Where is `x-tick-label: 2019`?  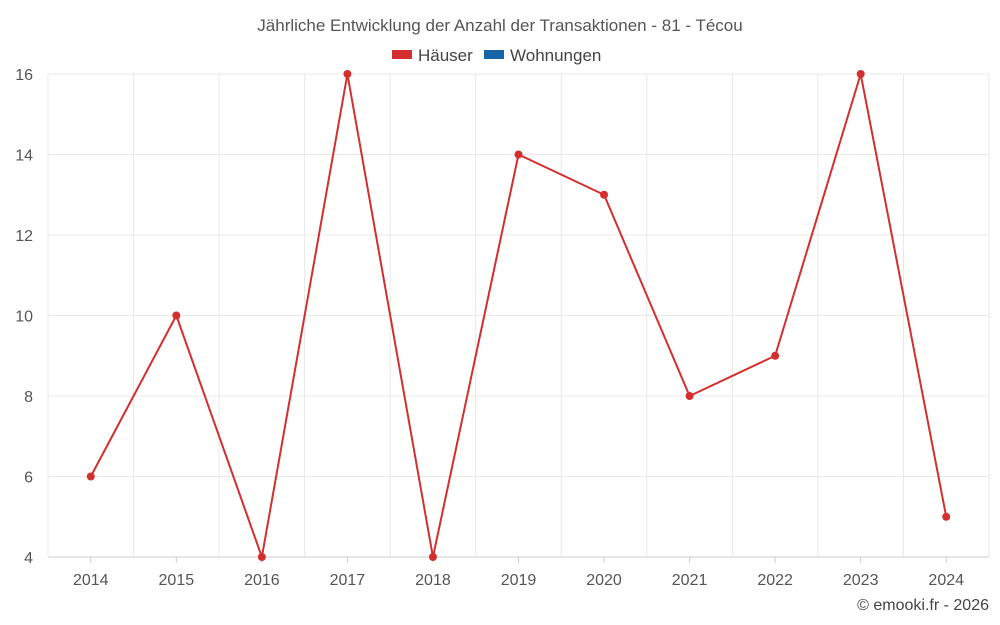 x-tick-label: 2019 is located at coordinates (519, 580).